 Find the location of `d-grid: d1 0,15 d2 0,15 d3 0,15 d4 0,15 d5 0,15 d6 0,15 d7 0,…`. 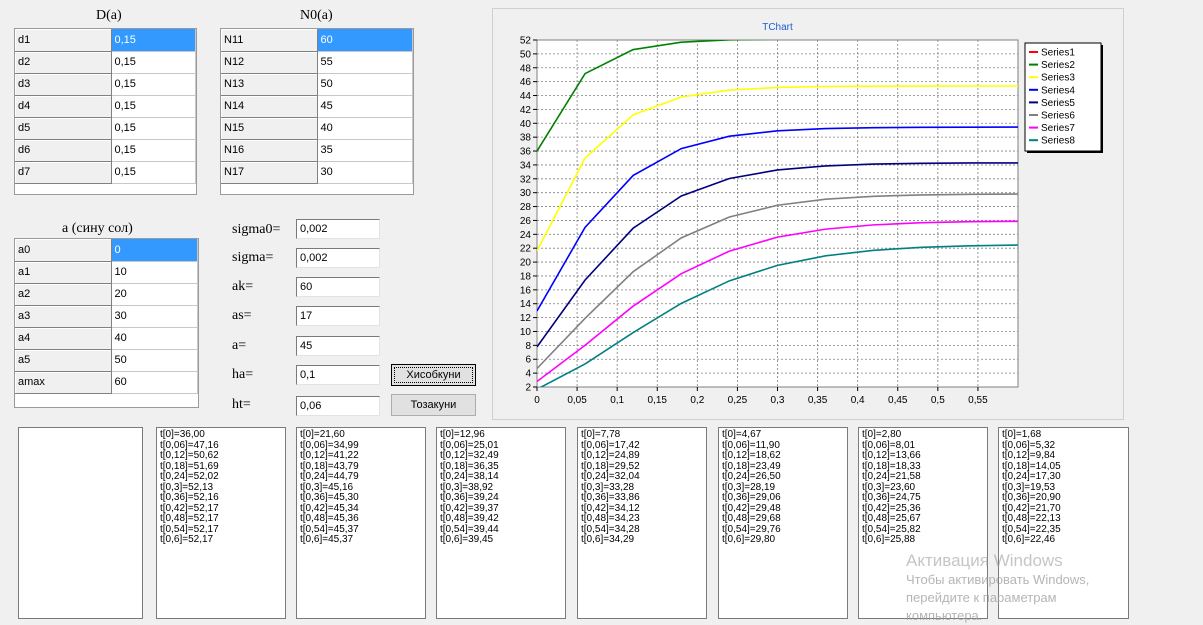

d-grid: d1 0,15 d2 0,15 d3 0,15 d4 0,15 d5 0,15 d6 0,15 d7 0,… is located at coordinates (105, 111).